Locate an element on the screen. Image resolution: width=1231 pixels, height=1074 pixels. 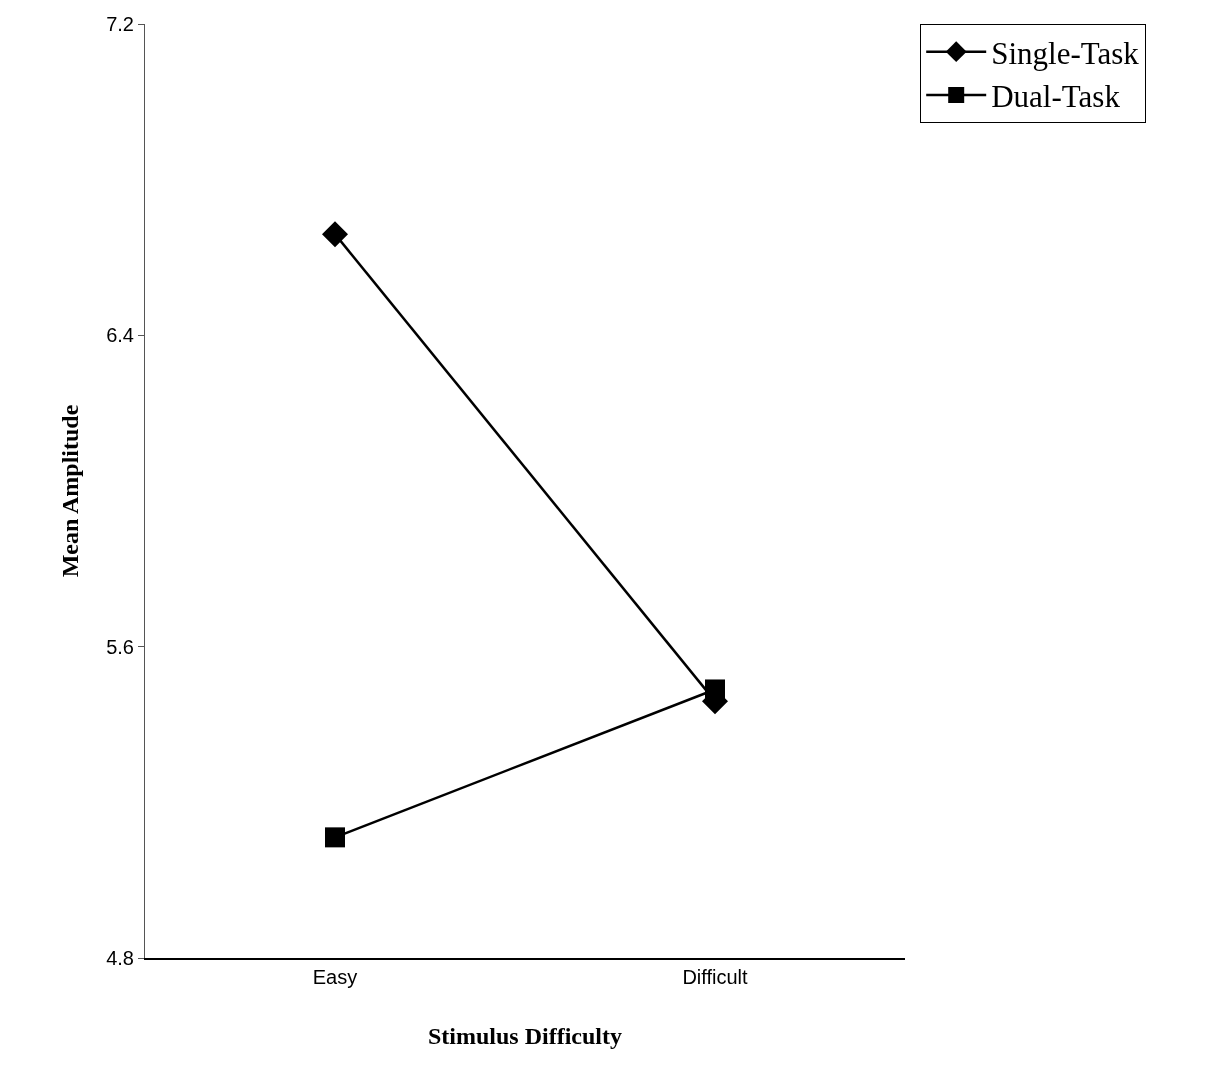
legend-label: Dual-Task is located at coordinates (1056, 97).